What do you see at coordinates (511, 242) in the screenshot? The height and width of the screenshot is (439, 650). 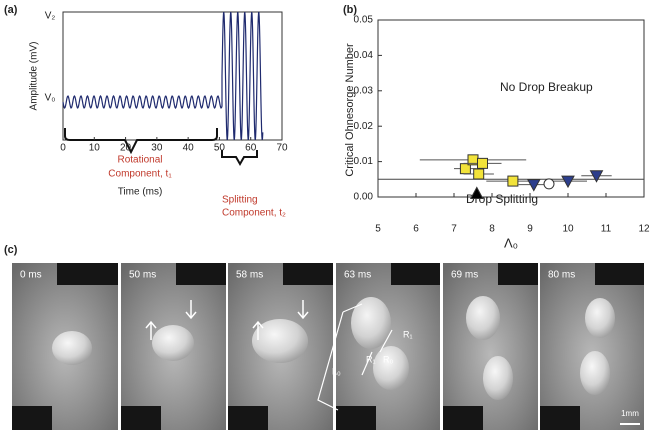 I see `x-axis-title: Λ₀` at bounding box center [511, 242].